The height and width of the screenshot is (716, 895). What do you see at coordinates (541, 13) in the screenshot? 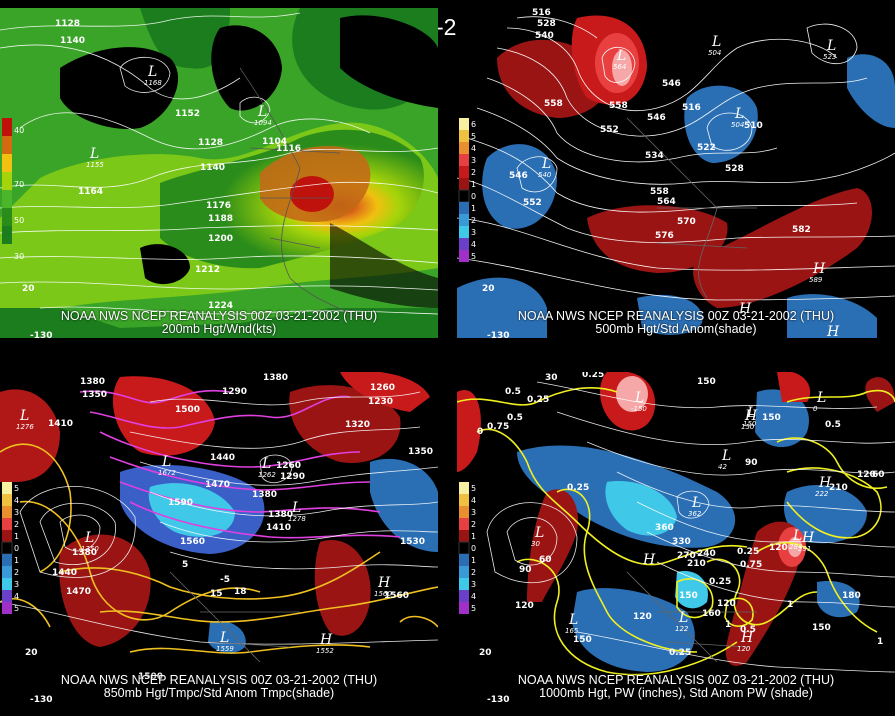
I see `contour-label: 516` at bounding box center [541, 13].